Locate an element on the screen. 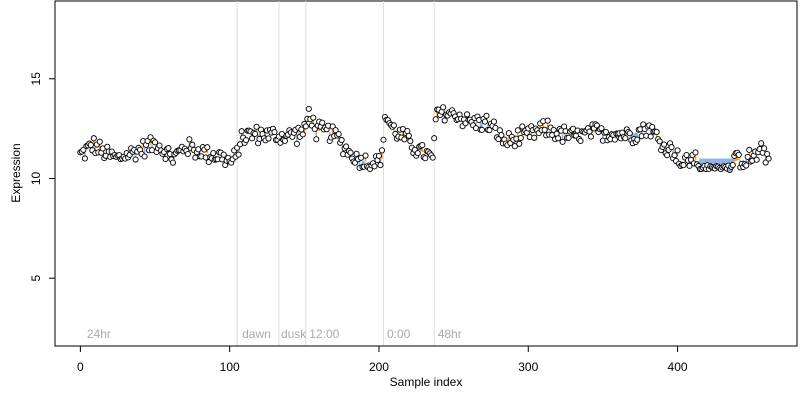  y-axis-title: Expression is located at coordinates (16, 172).